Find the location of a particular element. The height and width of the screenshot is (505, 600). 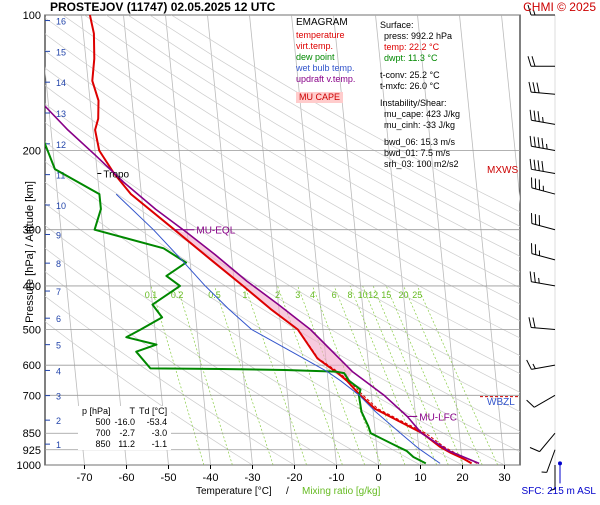

ptable-cell: -16.0 is located at coordinates (125, 422).